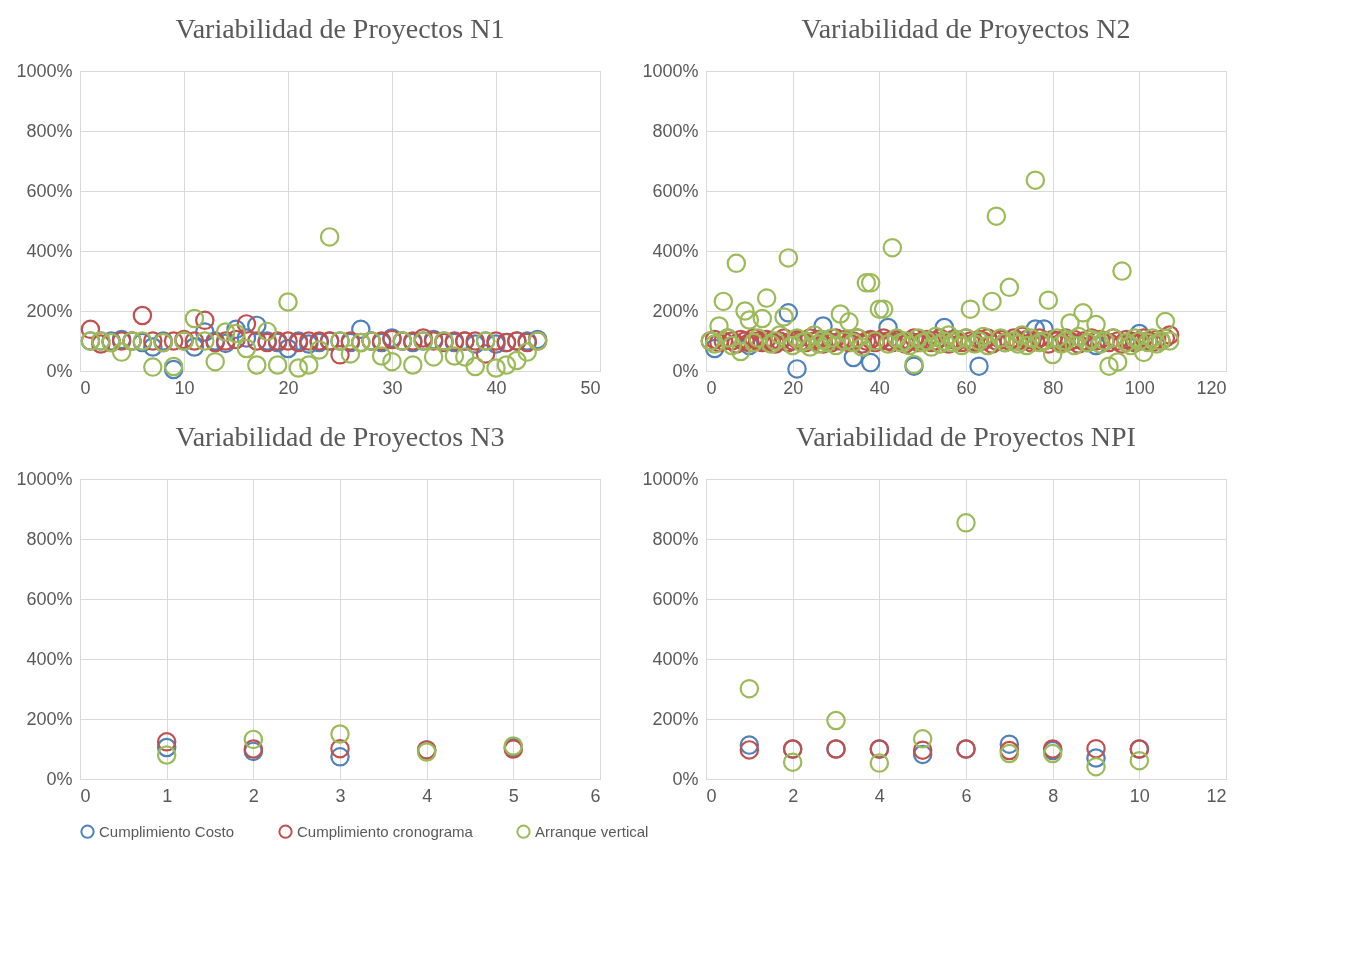 The image size is (1369, 971). What do you see at coordinates (167, 795) in the screenshot?
I see `x-tick-label: 1` at bounding box center [167, 795].